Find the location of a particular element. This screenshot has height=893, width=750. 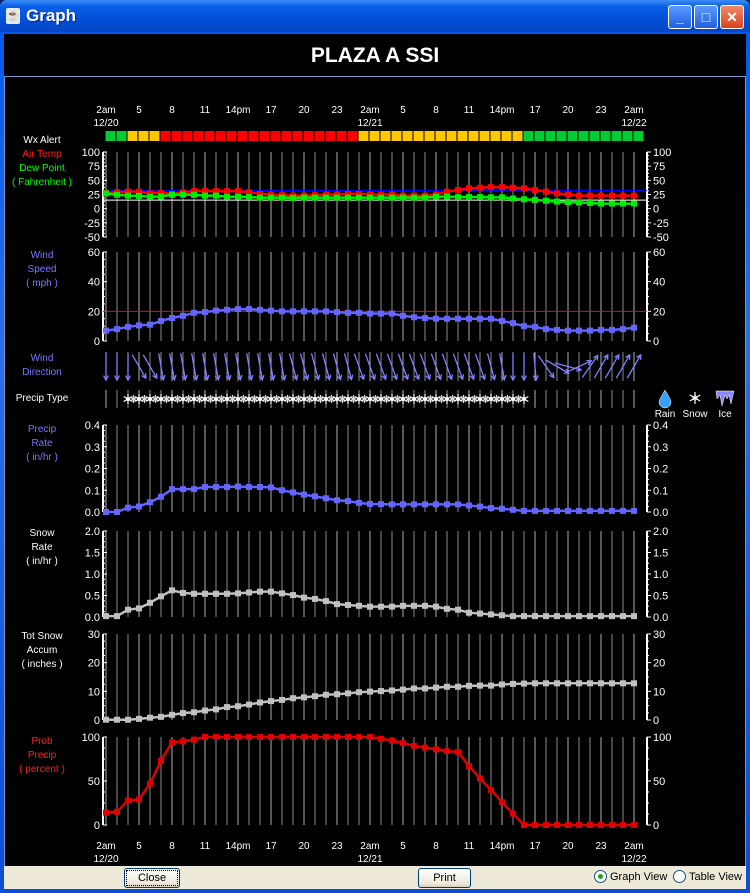

panel-label: Precip is located at coordinates (42, 429).